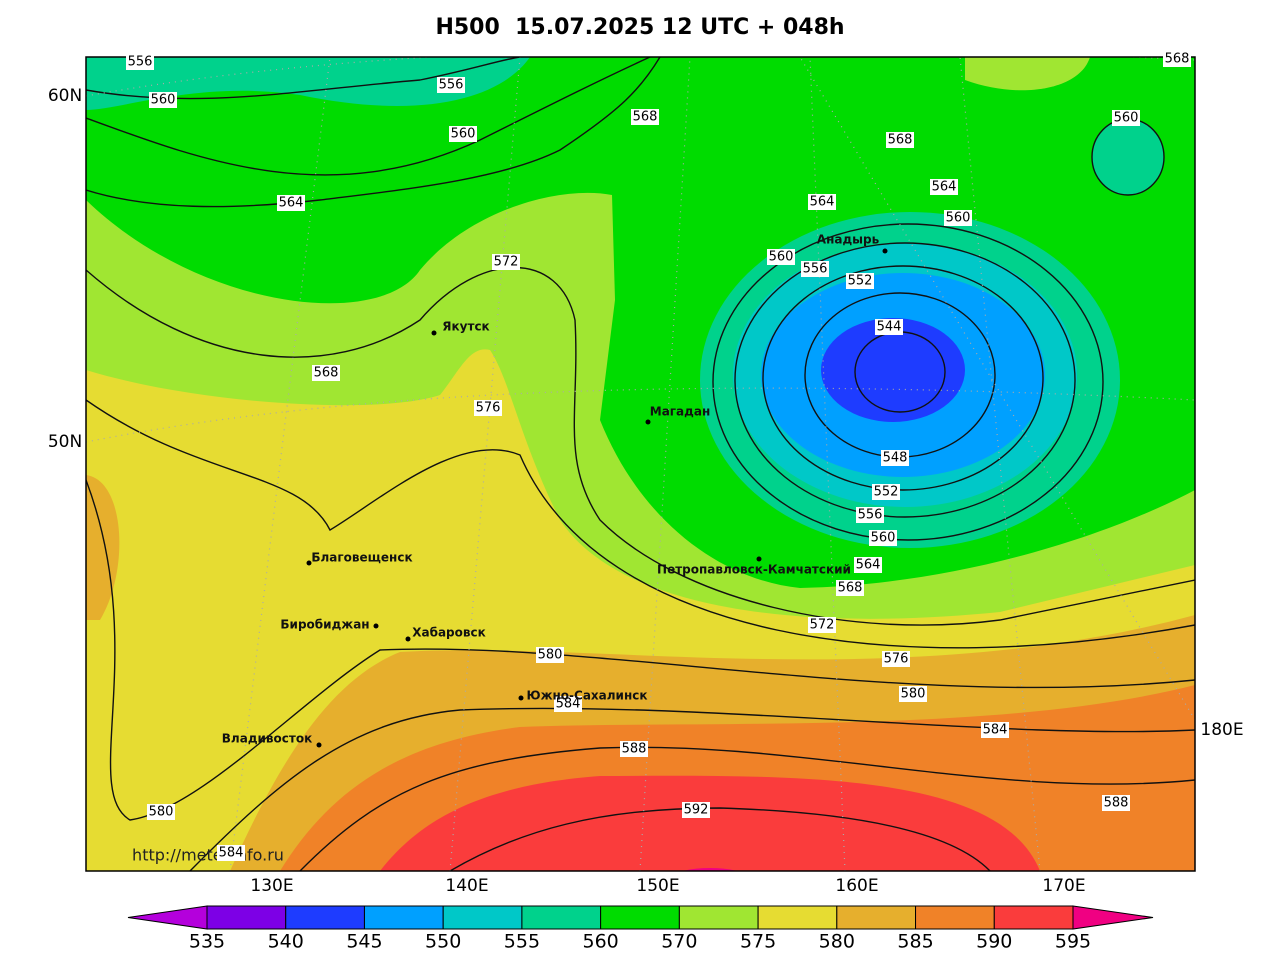 Image resolution: width=1281 pixels, height=967 pixels. Describe the element at coordinates (657, 886) in the screenshot. I see `lon-label: 150E` at that location.